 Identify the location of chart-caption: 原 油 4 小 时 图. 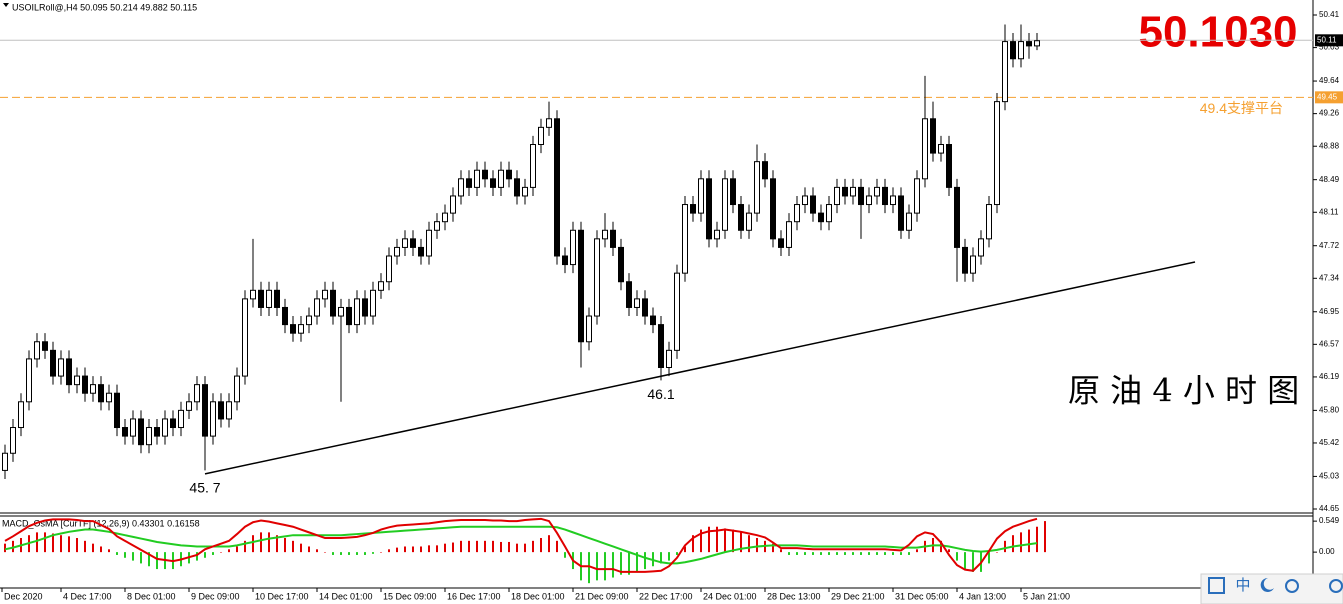
(1183, 391).